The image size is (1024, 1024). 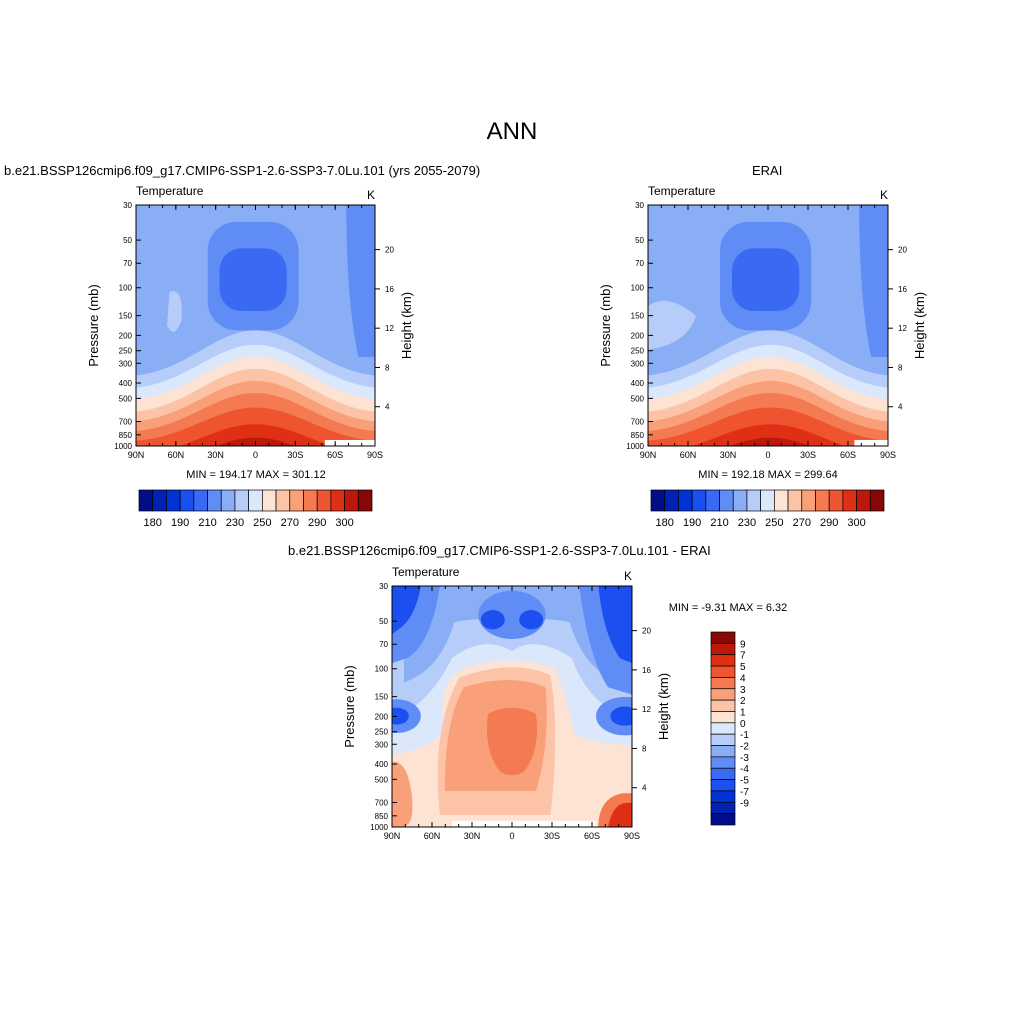 I want to click on y-tick-label: 400, so click(x=638, y=383).